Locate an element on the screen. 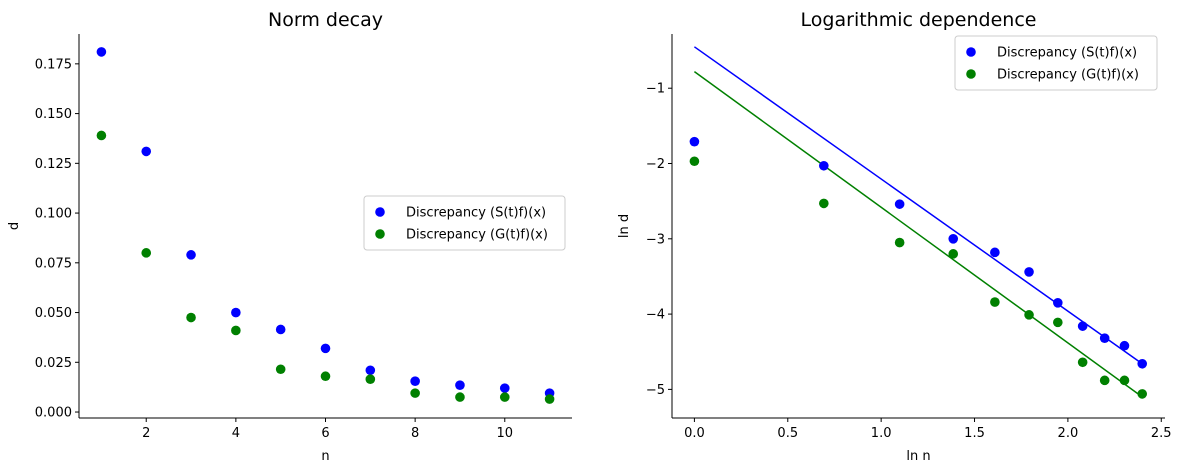 The width and height of the screenshot is (1181, 472). y-tick-label: 0.000 is located at coordinates (53, 413).